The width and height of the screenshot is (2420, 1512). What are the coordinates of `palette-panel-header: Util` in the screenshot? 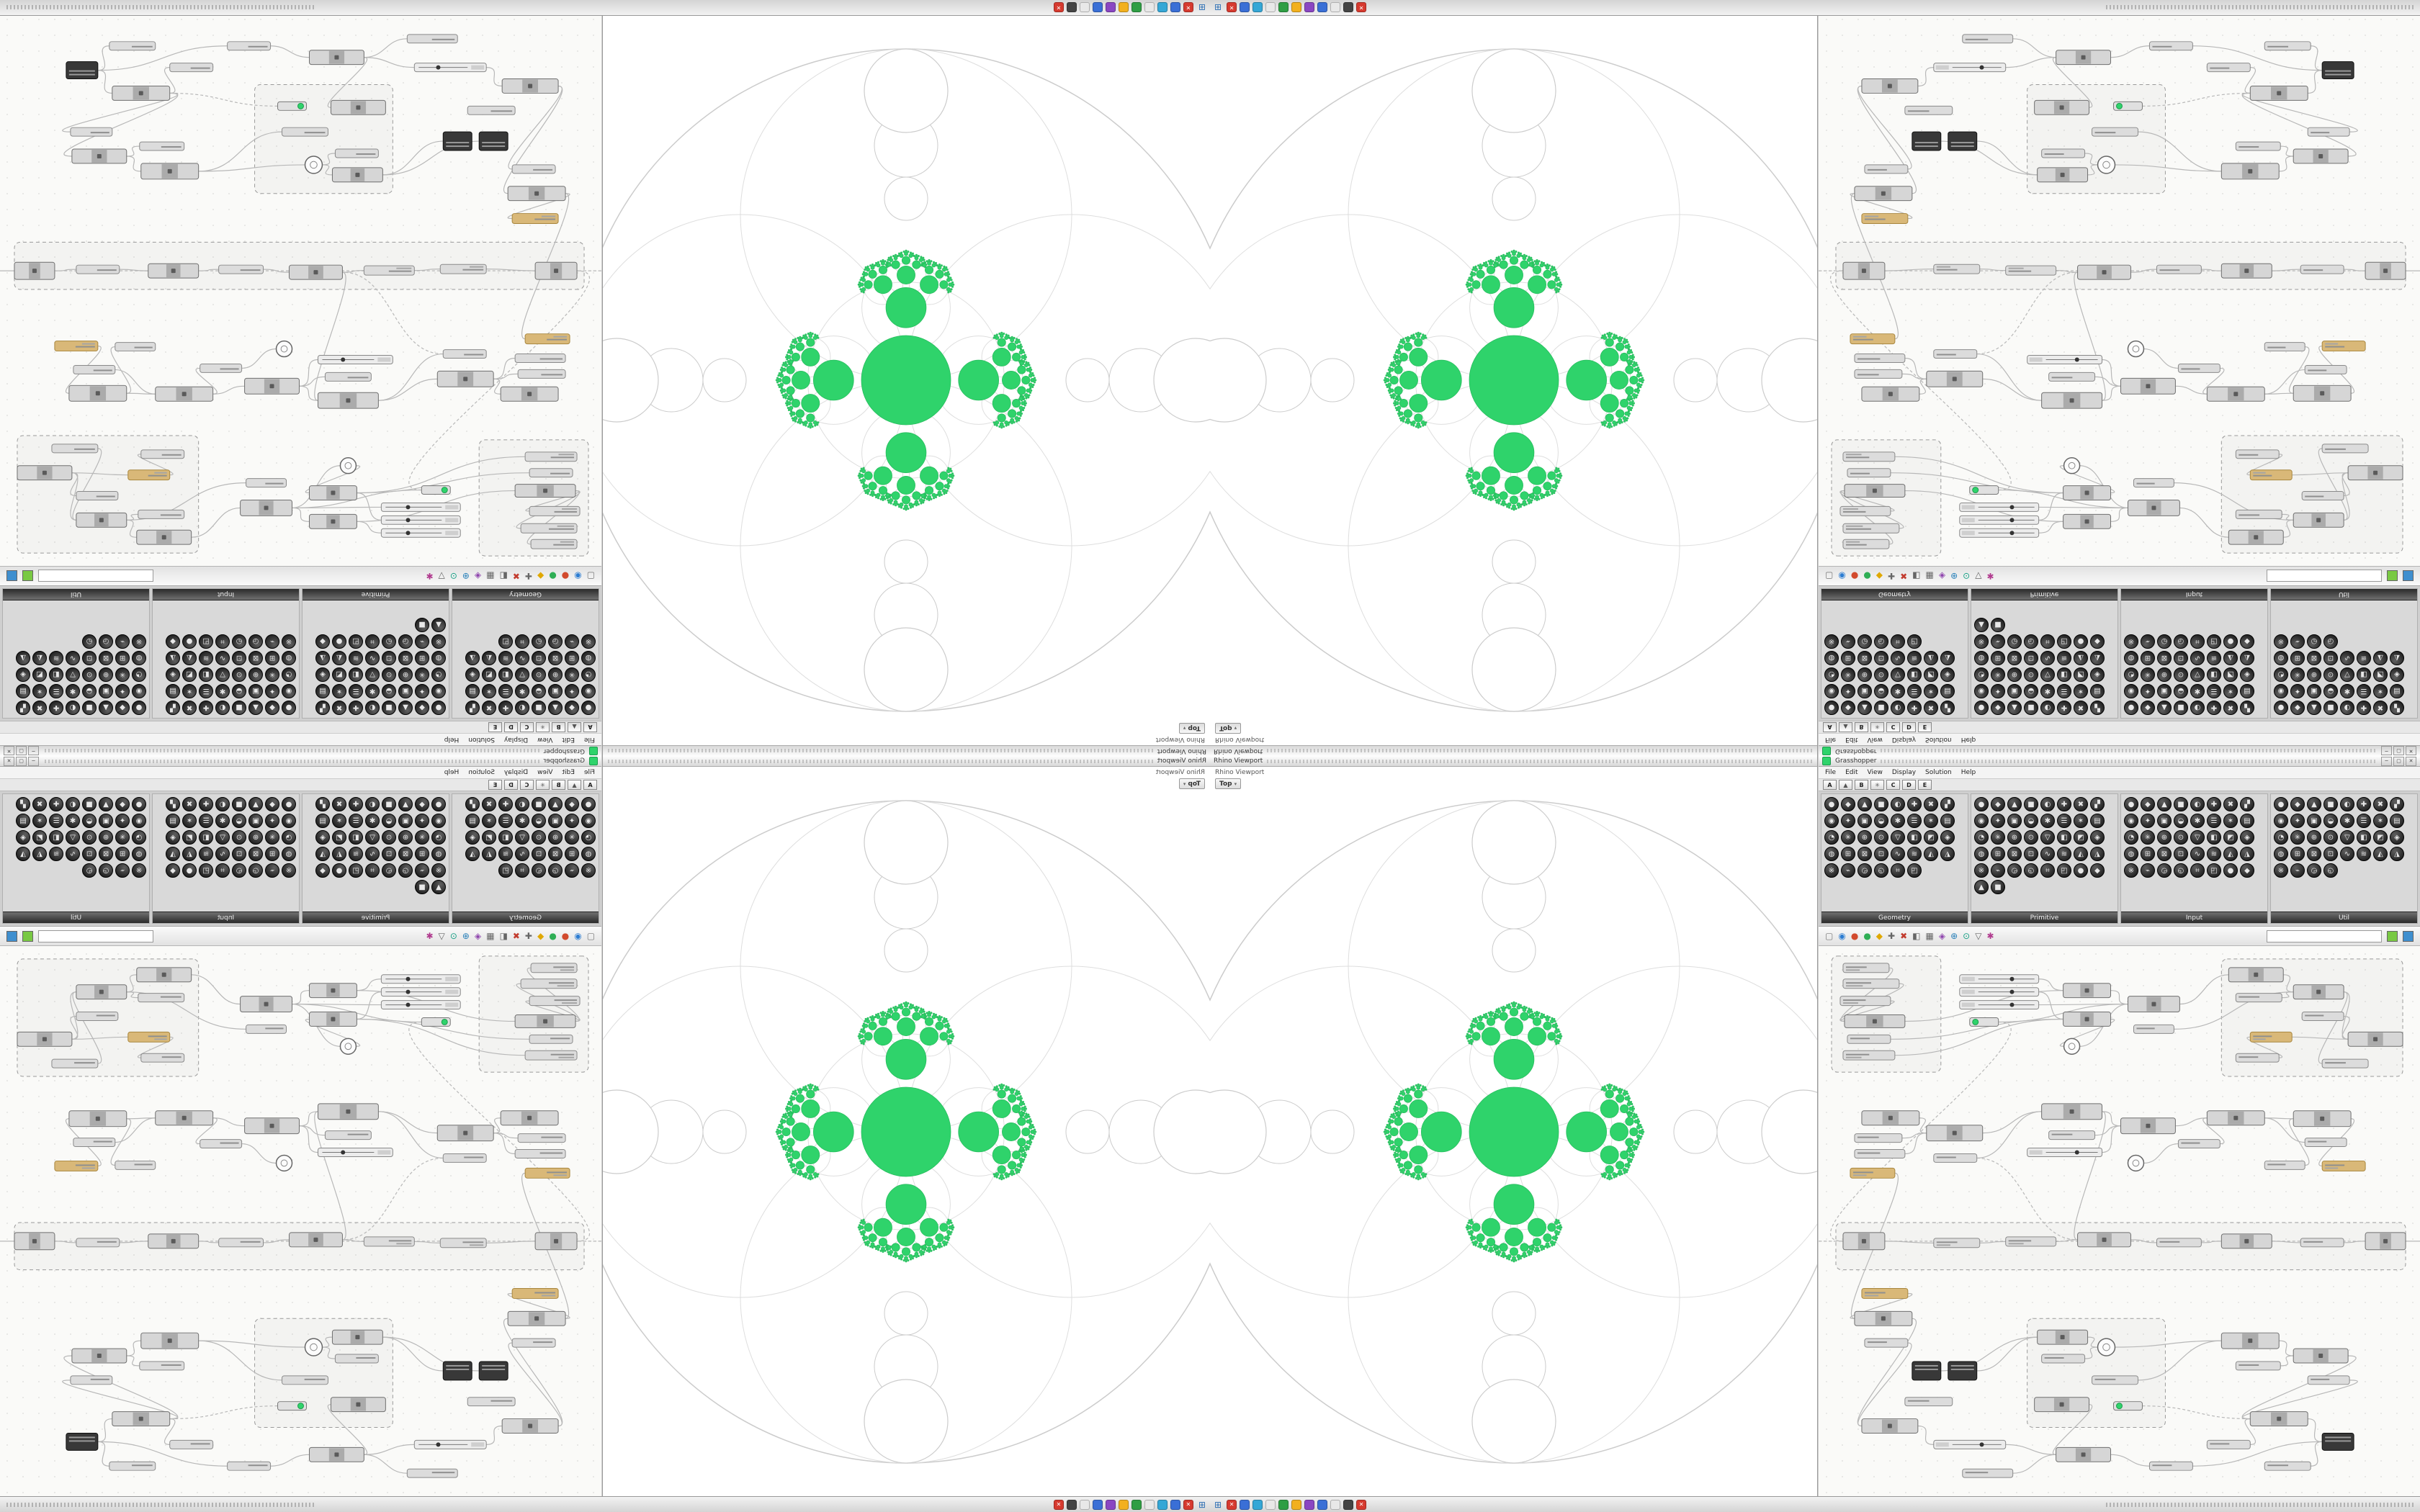 It's located at (2344, 594).